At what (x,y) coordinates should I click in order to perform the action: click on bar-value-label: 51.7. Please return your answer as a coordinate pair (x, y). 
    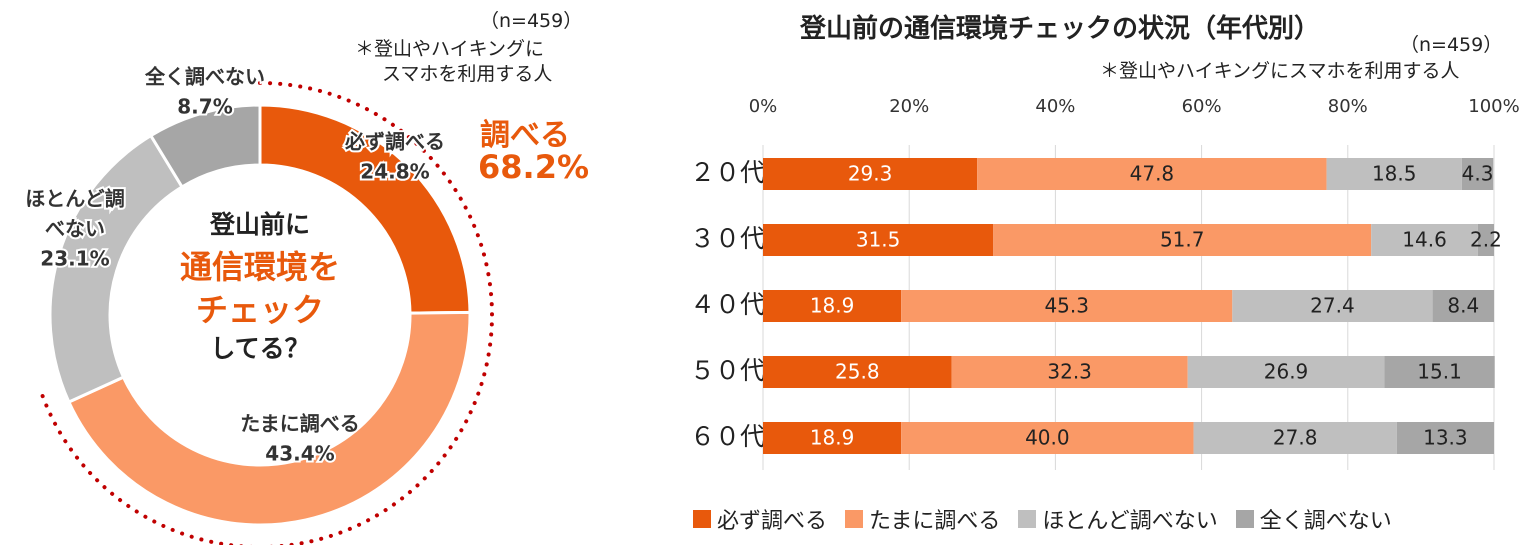
    Looking at the image, I should click on (1182, 240).